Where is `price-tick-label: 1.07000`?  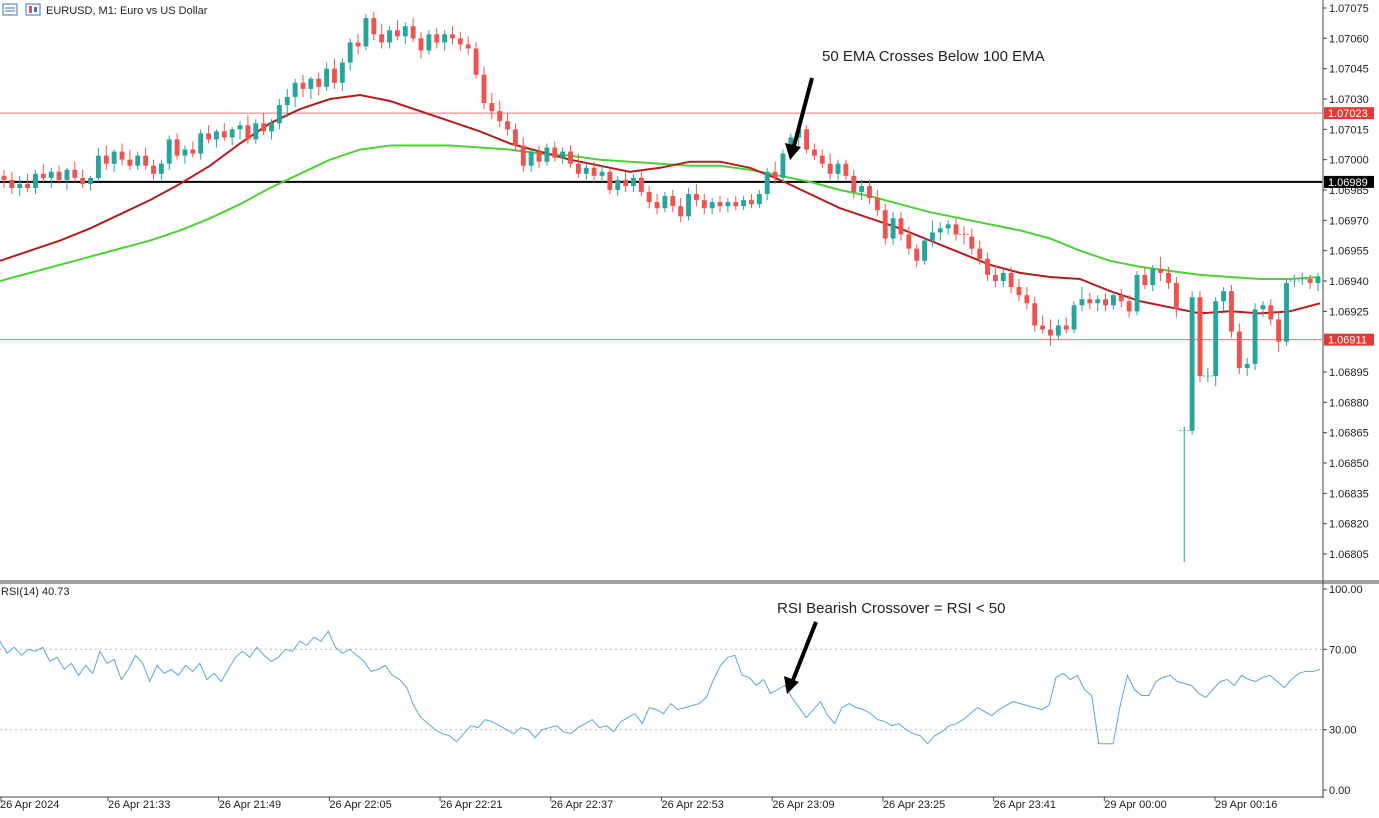 price-tick-label: 1.07000 is located at coordinates (1349, 161).